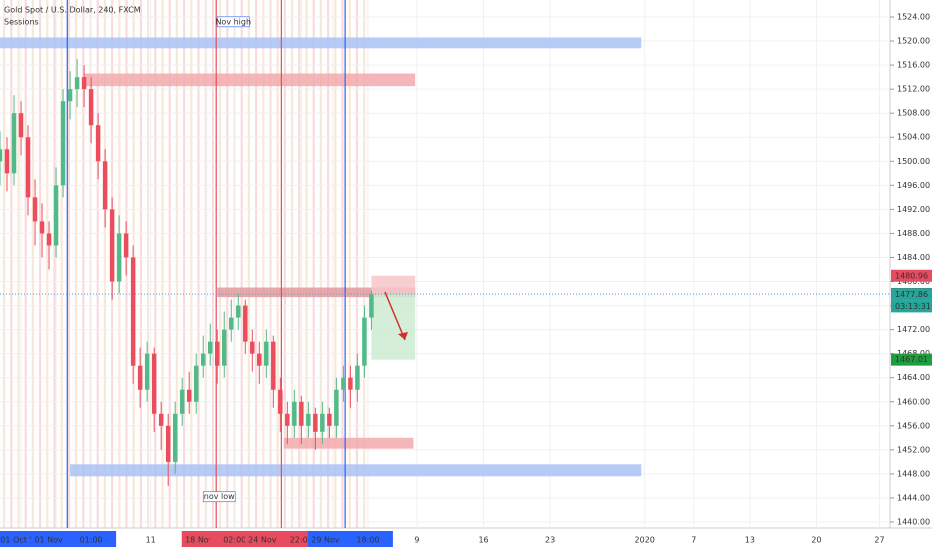  I want to click on arrow-head, so click(403, 336).